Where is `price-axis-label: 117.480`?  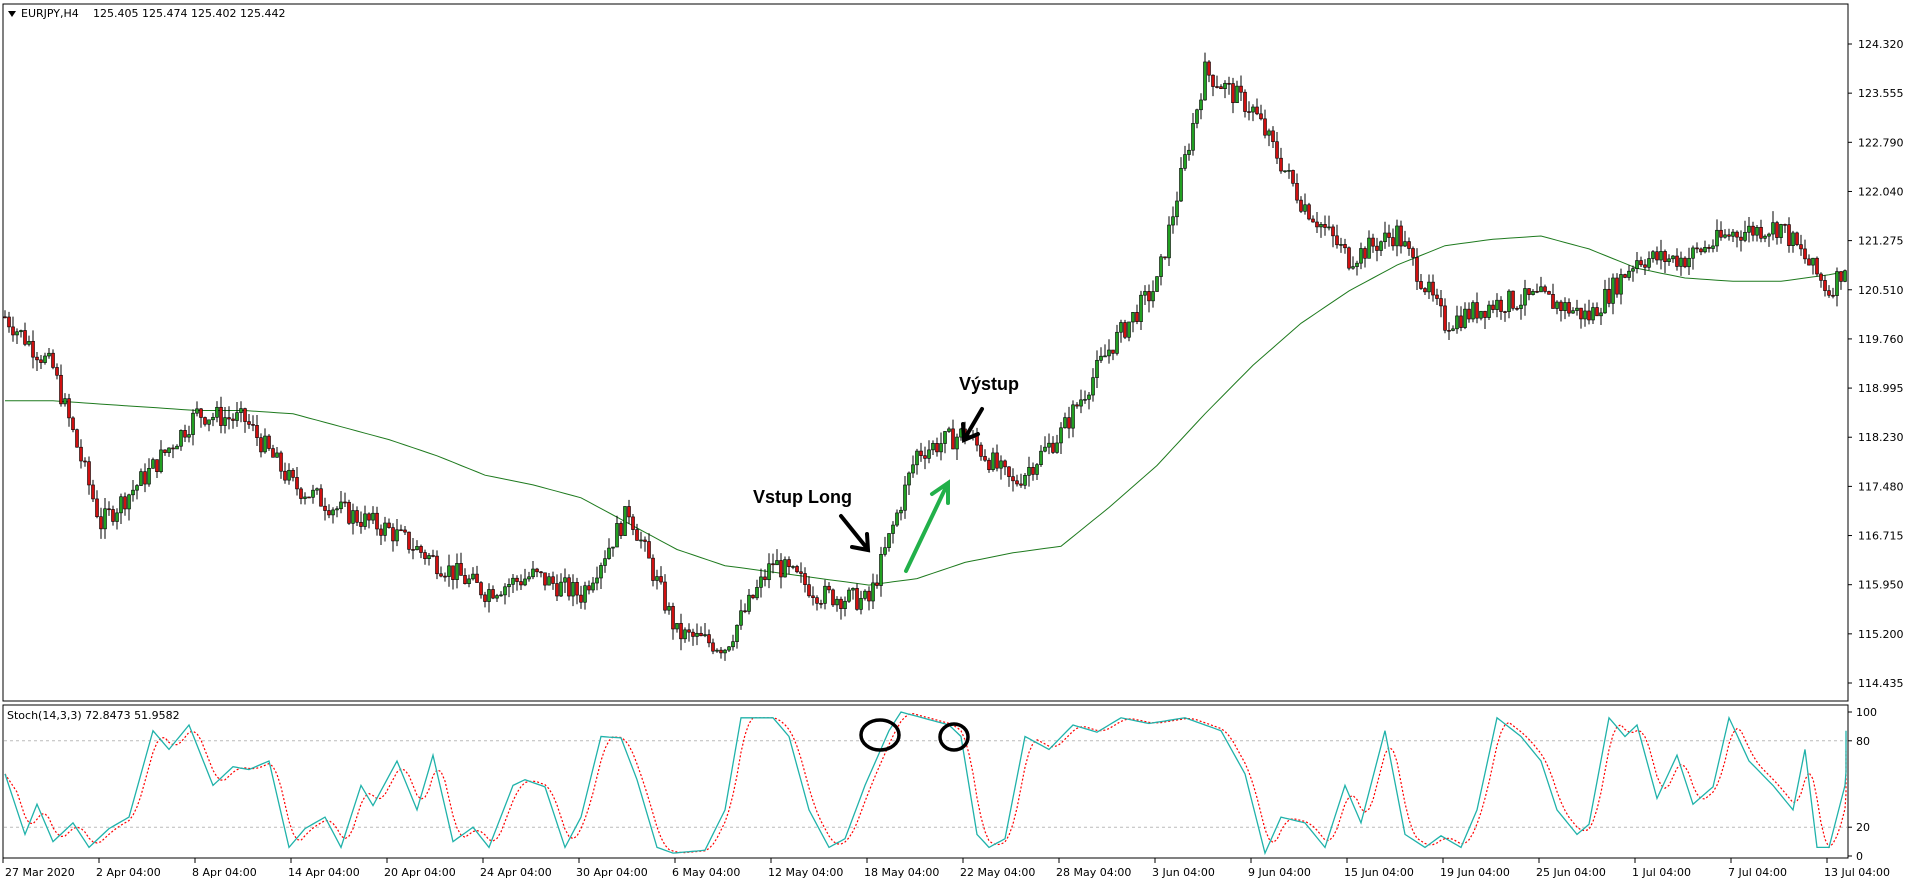
price-axis-label: 117.480 is located at coordinates (1881, 486).